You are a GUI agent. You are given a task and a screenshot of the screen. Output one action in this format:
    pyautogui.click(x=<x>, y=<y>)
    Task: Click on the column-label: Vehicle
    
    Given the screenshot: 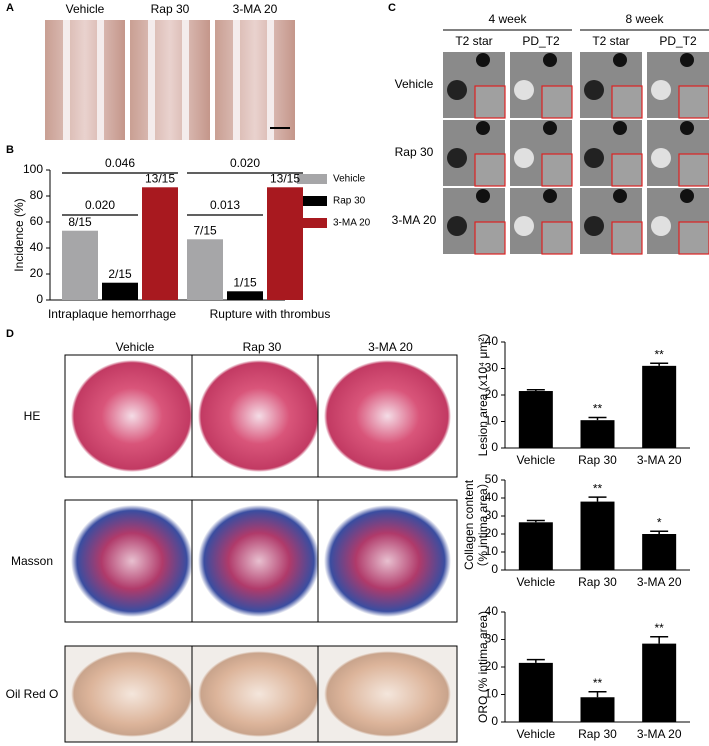 What is the action you would take?
    pyautogui.click(x=135, y=347)
    